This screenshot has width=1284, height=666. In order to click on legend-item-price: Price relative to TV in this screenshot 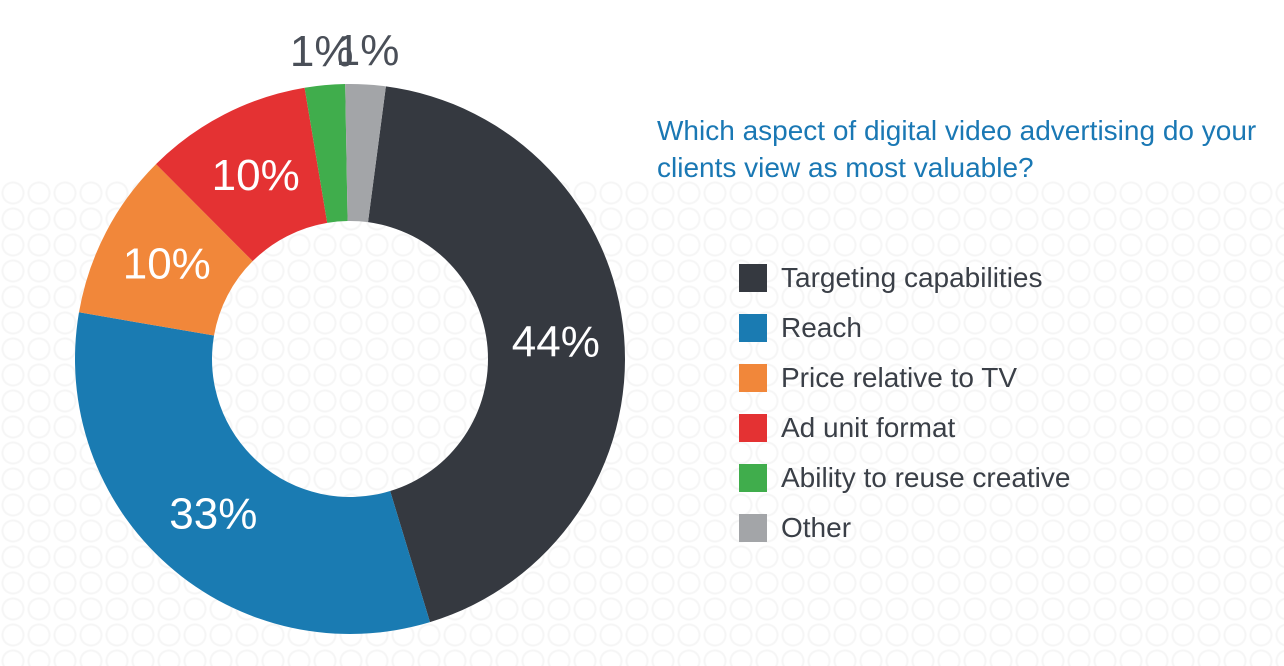, I will do `click(904, 378)`.